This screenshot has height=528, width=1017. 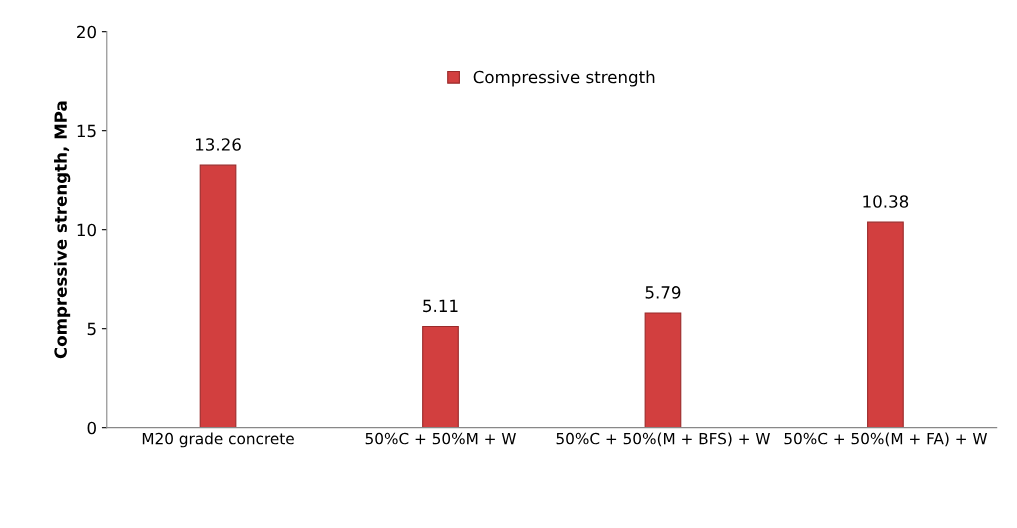 I want to click on legend-label: Compressive strength, so click(x=564, y=78).